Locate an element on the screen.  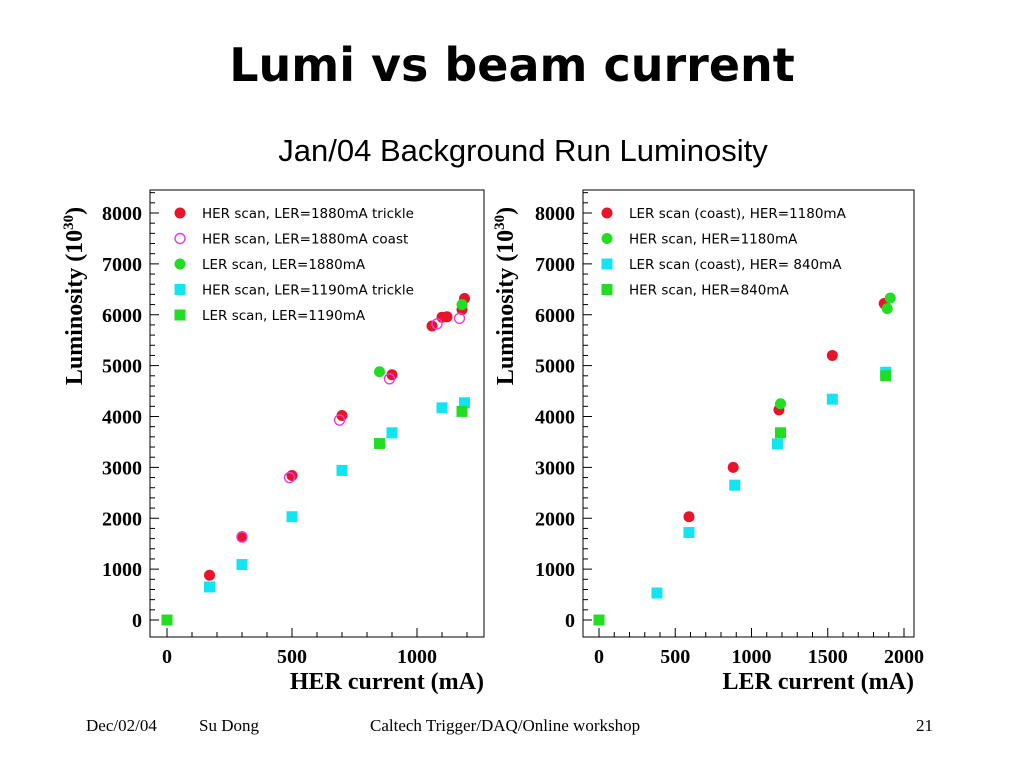
chart-2-ytick-label: 7000 is located at coordinates (555, 265).